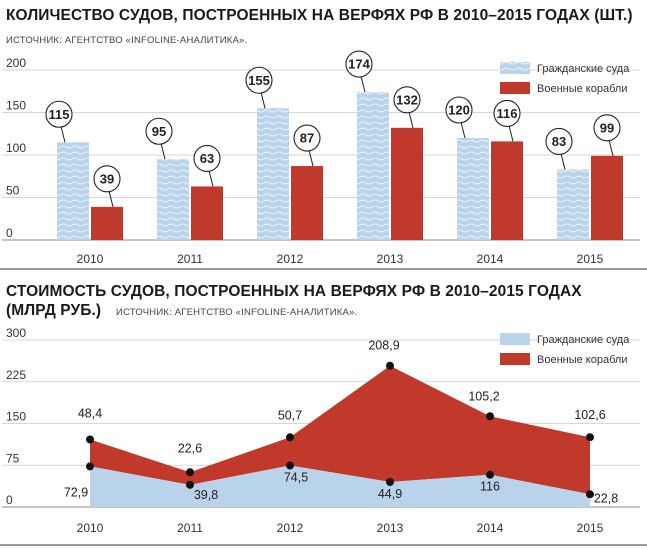 Image resolution: width=647 pixels, height=548 pixels. I want to click on chart1-value-label-military: 116, so click(507, 113).